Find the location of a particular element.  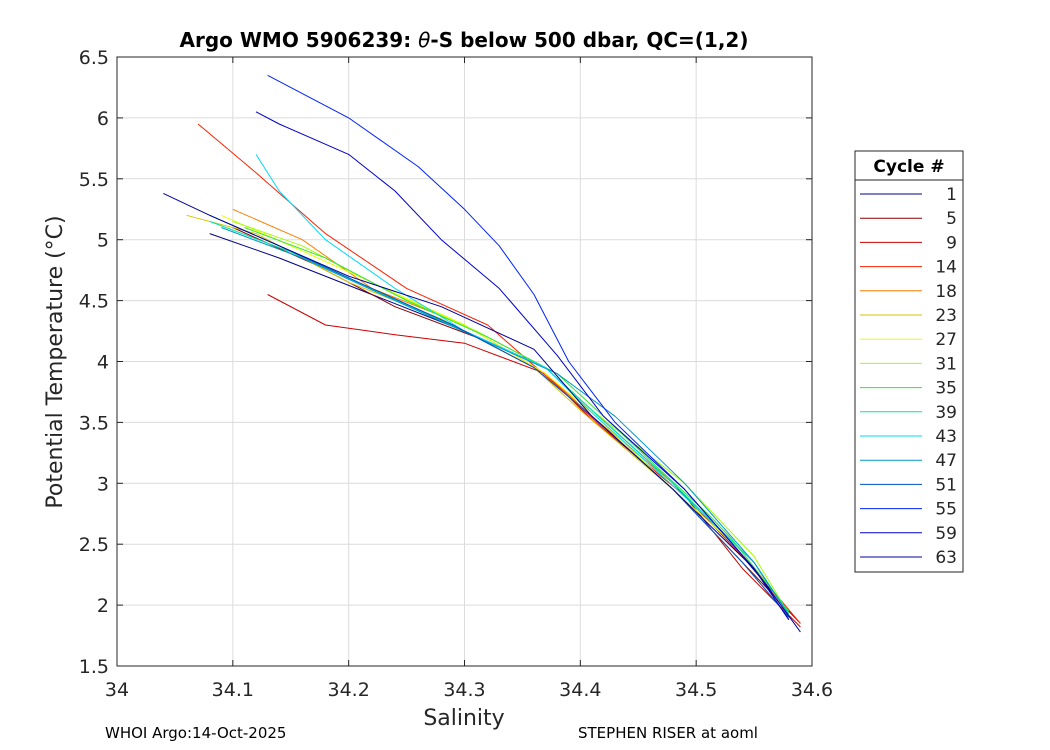

legend-label-51: 51 is located at coordinates (946, 485).